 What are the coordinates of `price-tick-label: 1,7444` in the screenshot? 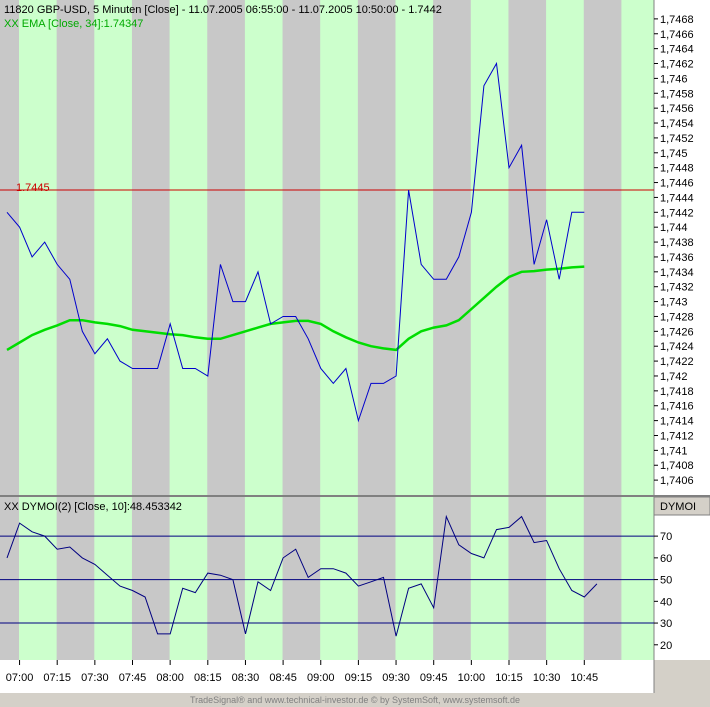 It's located at (677, 198).